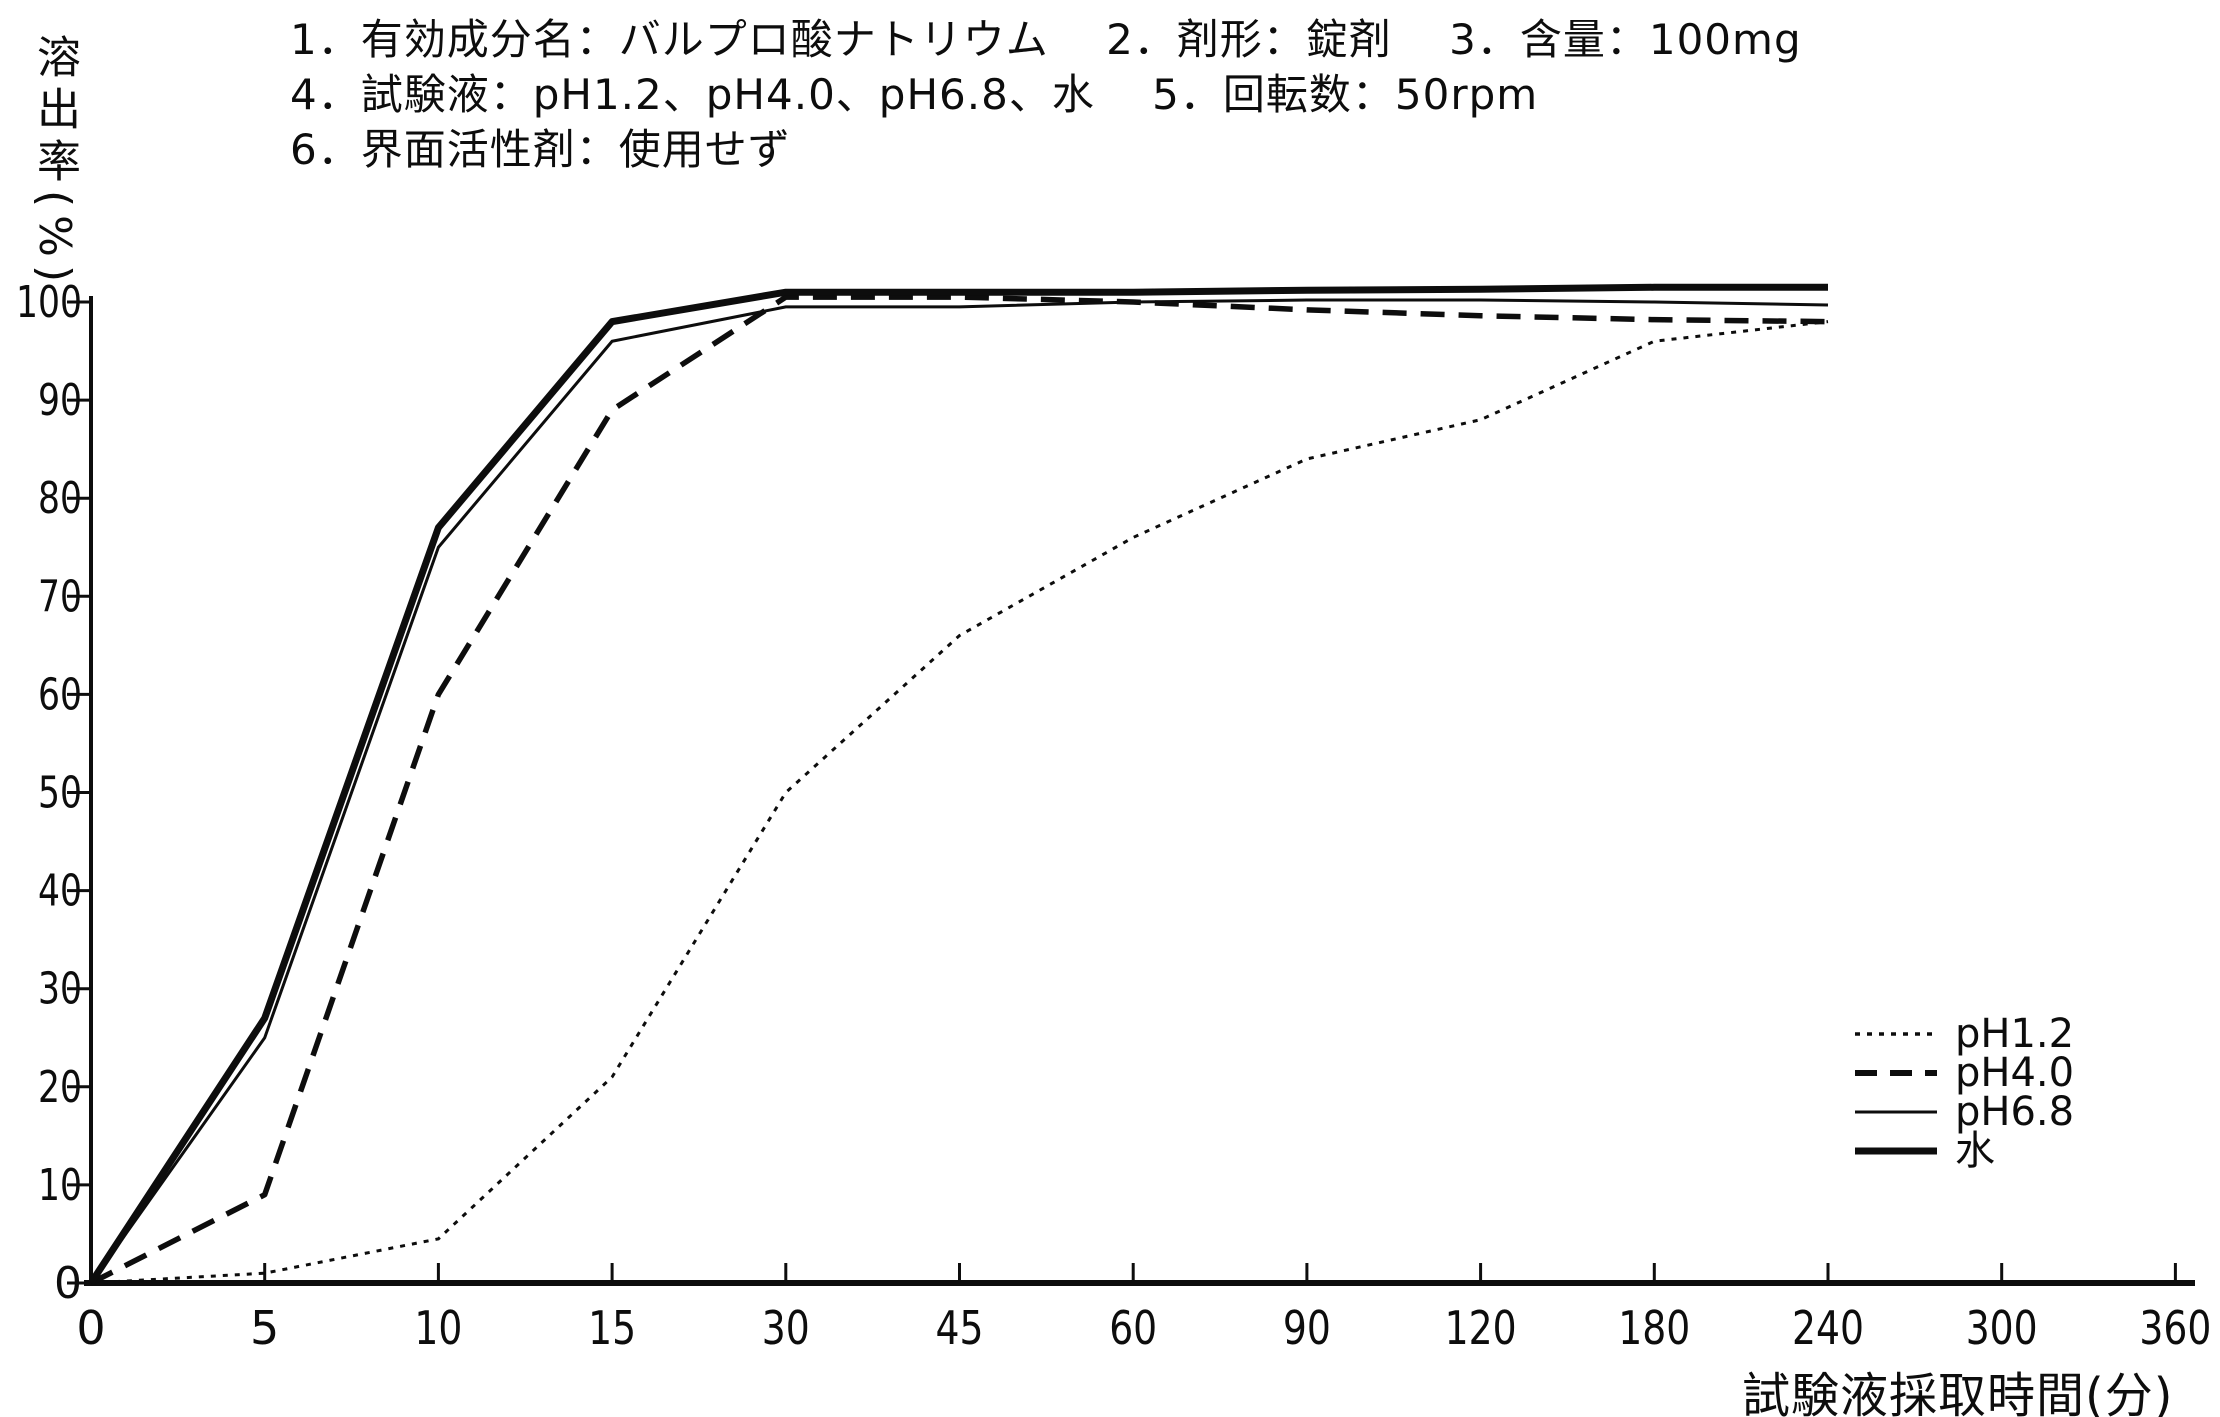  Describe the element at coordinates (2015, 1111) in the screenshot. I see `legend-label-ph68: pH6.8` at that location.